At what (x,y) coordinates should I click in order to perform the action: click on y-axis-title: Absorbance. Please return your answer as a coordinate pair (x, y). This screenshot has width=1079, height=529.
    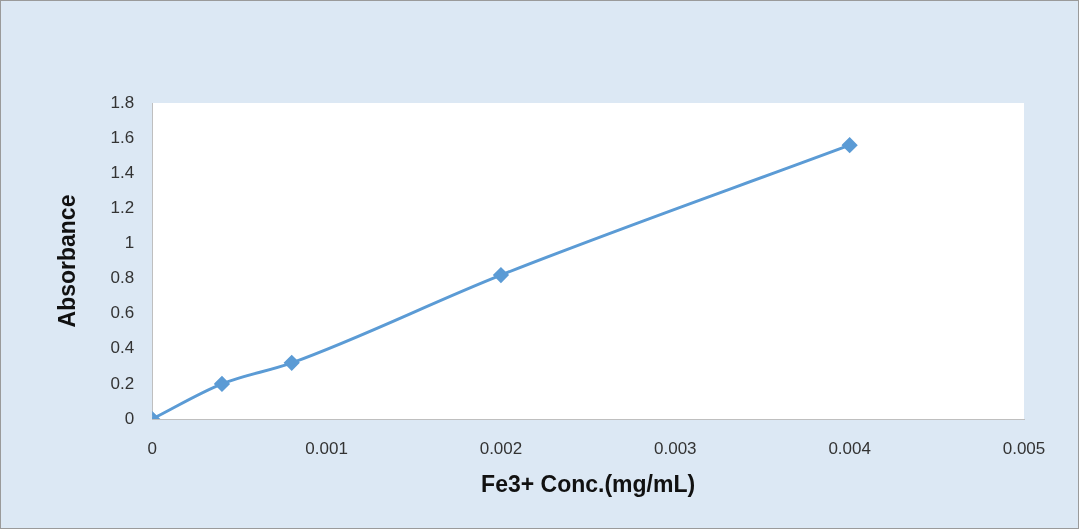
    Looking at the image, I should click on (67, 261).